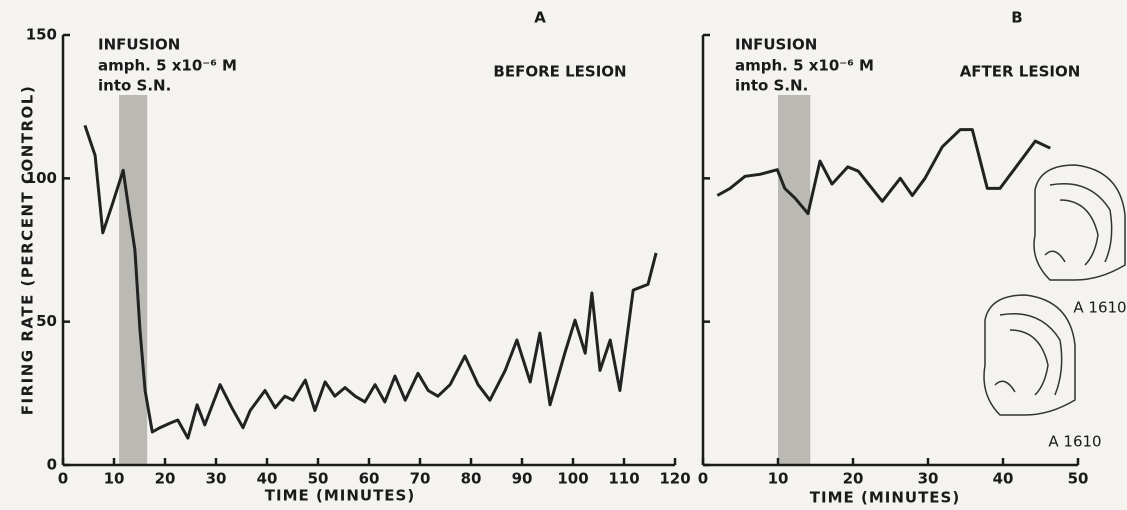  I want to click on chart-title: AFTER LESION, so click(1020, 72).